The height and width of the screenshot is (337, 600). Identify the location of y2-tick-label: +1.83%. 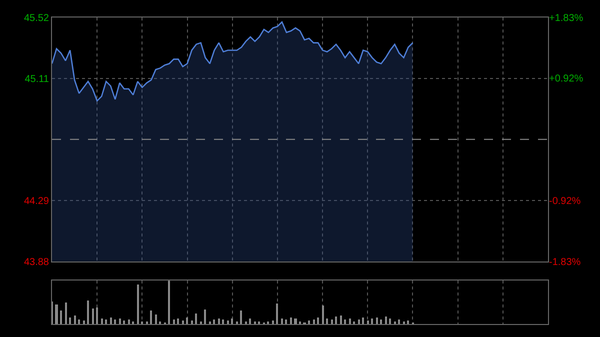
(566, 18).